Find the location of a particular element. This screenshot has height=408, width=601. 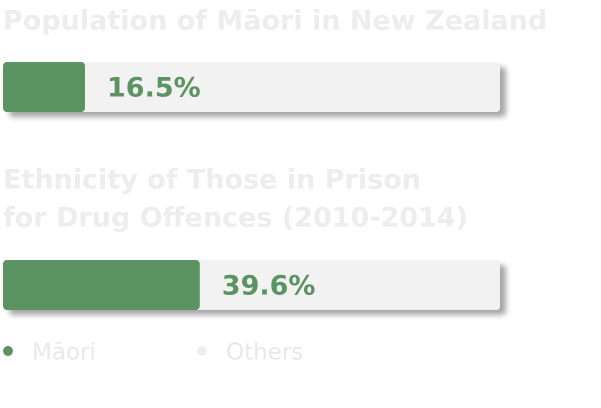

value-label: 39.6% is located at coordinates (269, 286).